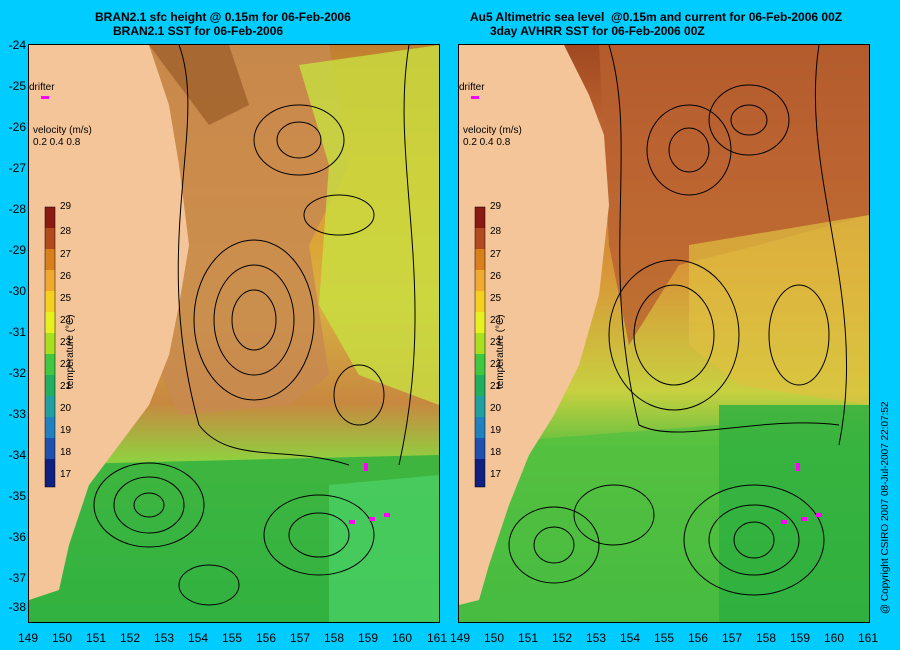 Image resolution: width=900 pixels, height=650 pixels. Describe the element at coordinates (17, 45) in the screenshot. I see `lat-tick: -24` at that location.